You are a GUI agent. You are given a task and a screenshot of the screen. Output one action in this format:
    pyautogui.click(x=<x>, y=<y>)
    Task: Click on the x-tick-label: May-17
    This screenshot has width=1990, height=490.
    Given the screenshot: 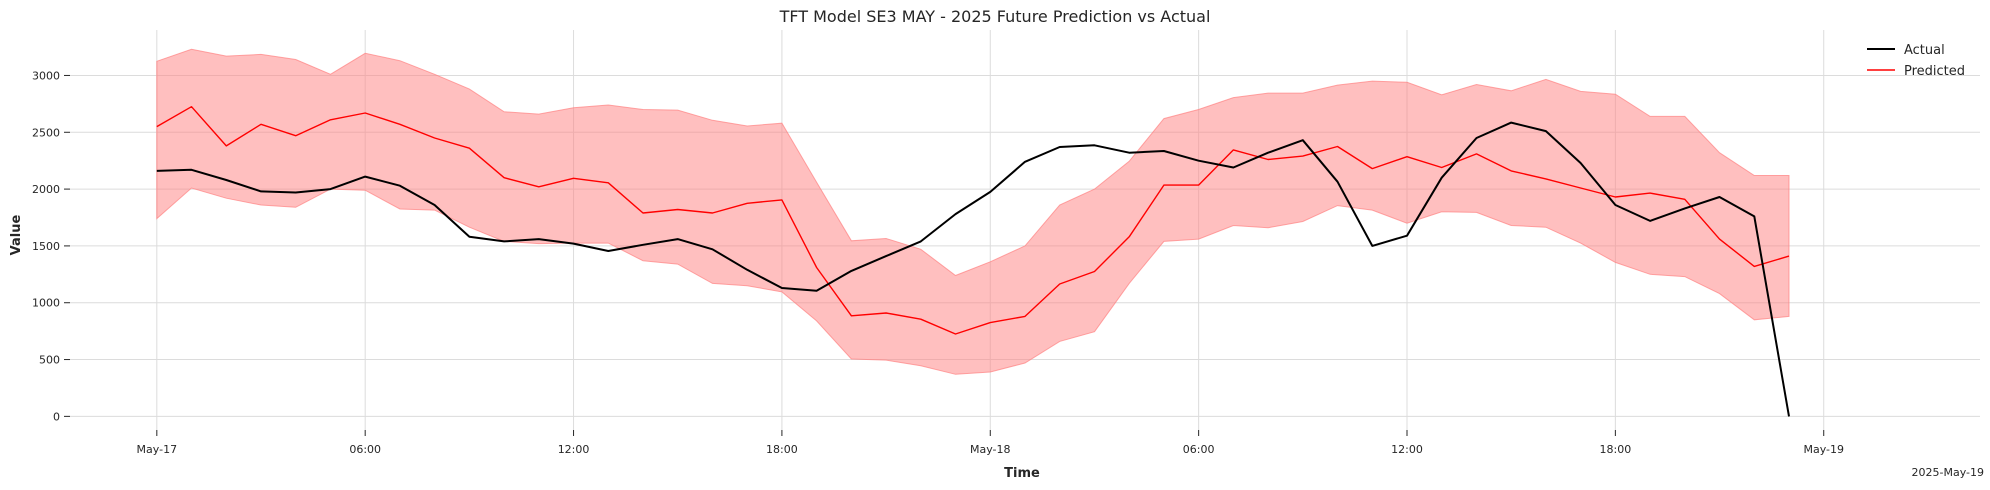 What is the action you would take?
    pyautogui.click(x=157, y=449)
    